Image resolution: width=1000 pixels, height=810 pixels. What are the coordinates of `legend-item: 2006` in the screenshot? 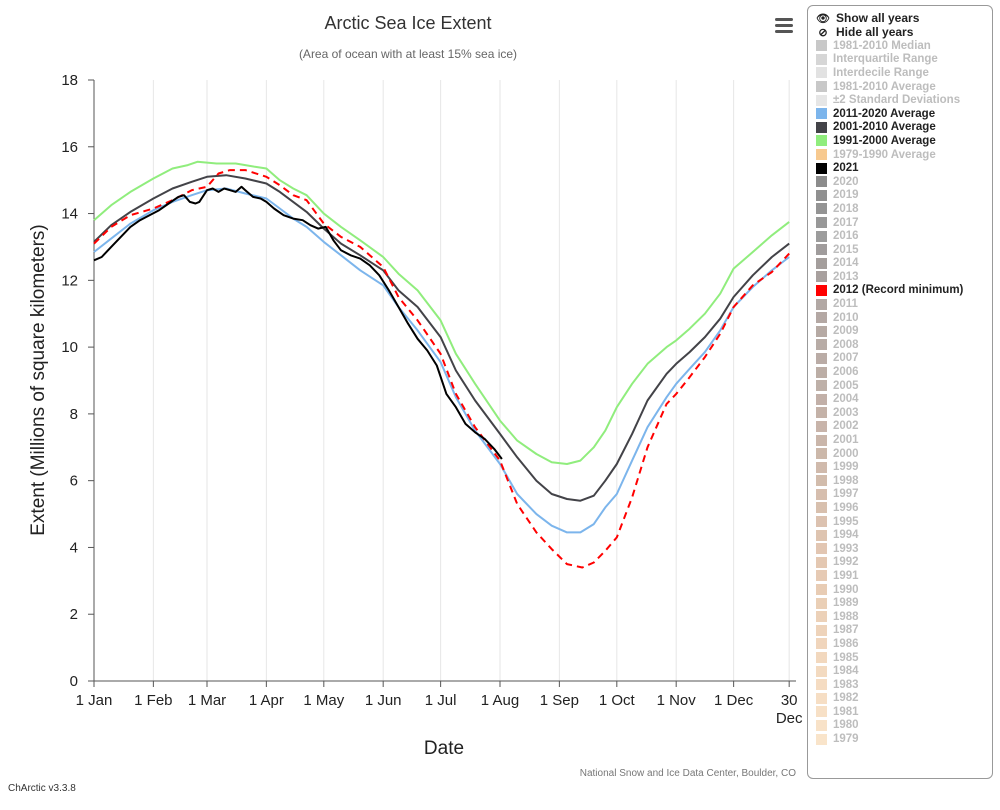 It's located at (904, 372).